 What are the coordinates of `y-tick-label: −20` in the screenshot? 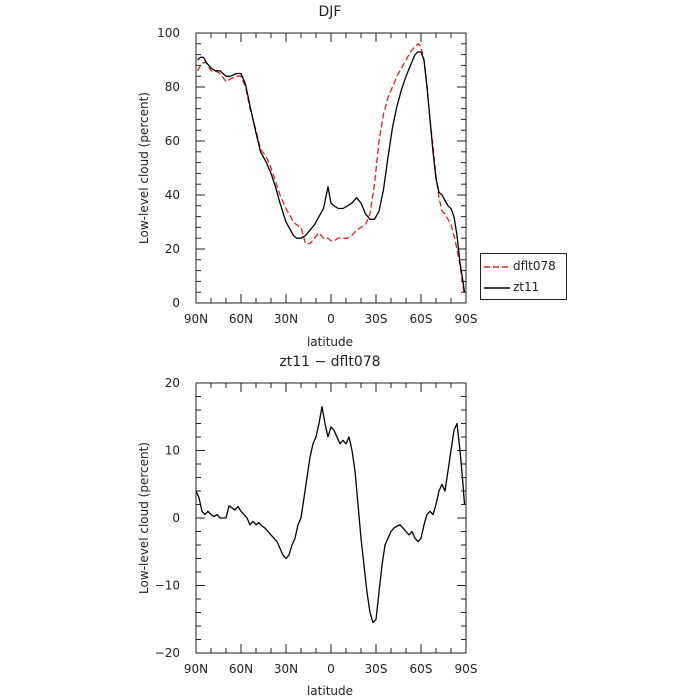 It's located at (167, 653).